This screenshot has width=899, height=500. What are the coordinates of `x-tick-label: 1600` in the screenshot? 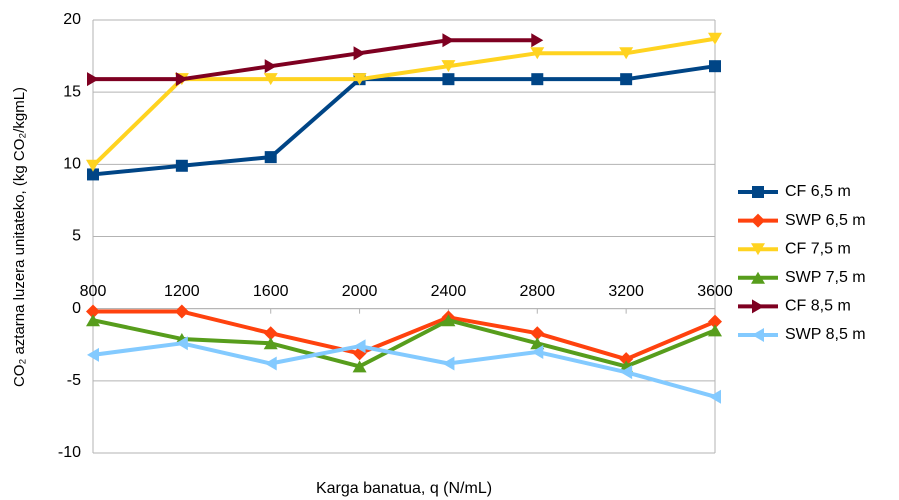 It's located at (271, 291).